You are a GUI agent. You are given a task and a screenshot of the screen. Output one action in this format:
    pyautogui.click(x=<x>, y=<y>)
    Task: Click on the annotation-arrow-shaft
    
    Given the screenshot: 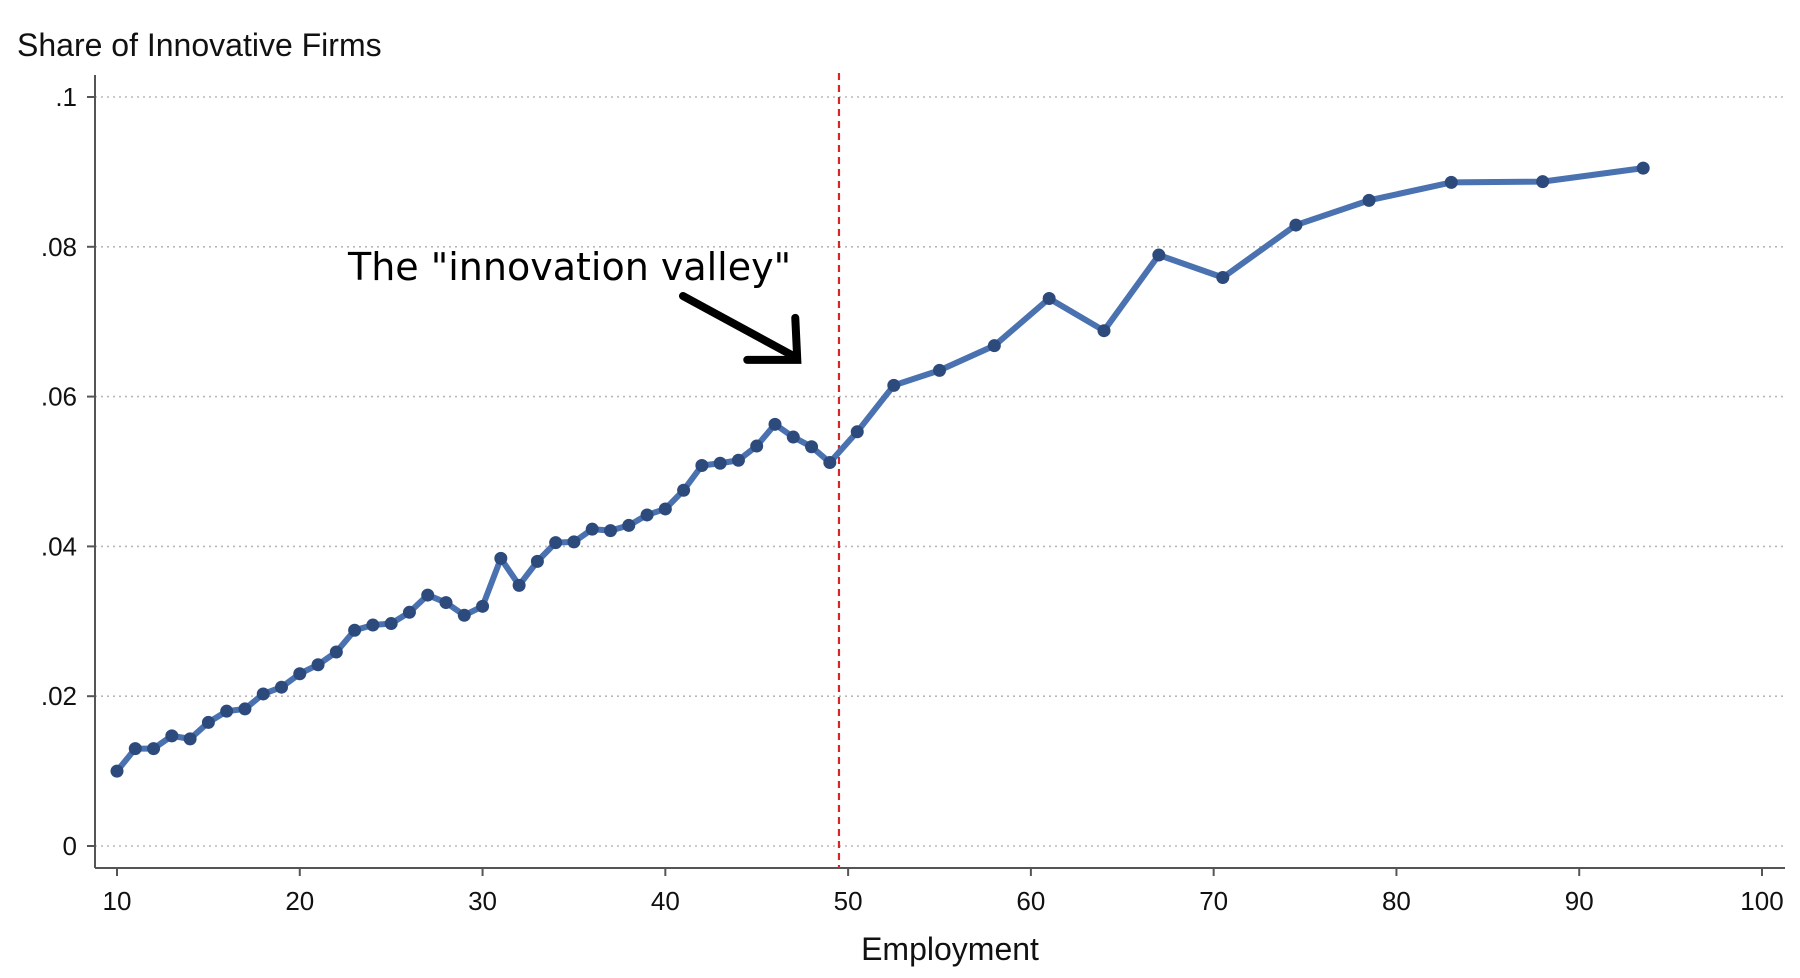 What is the action you would take?
    pyautogui.click(x=738, y=326)
    